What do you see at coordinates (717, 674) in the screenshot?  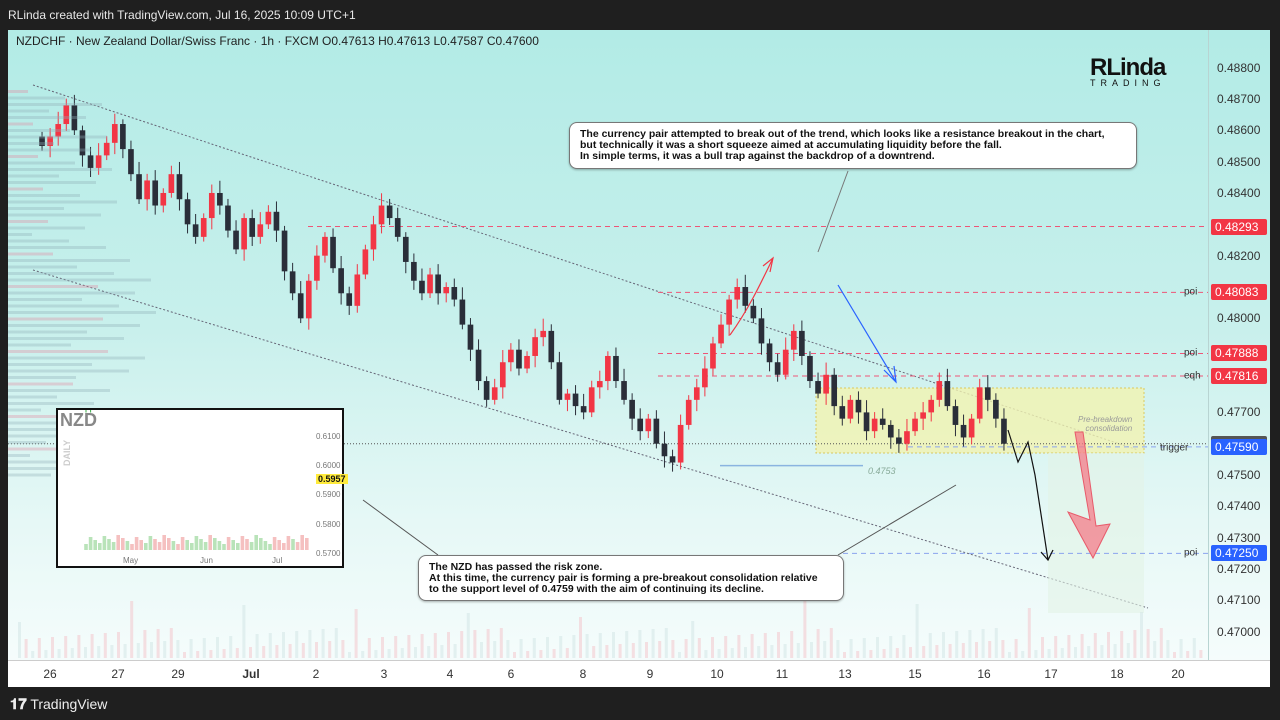 I see `time-tick: 10` at bounding box center [717, 674].